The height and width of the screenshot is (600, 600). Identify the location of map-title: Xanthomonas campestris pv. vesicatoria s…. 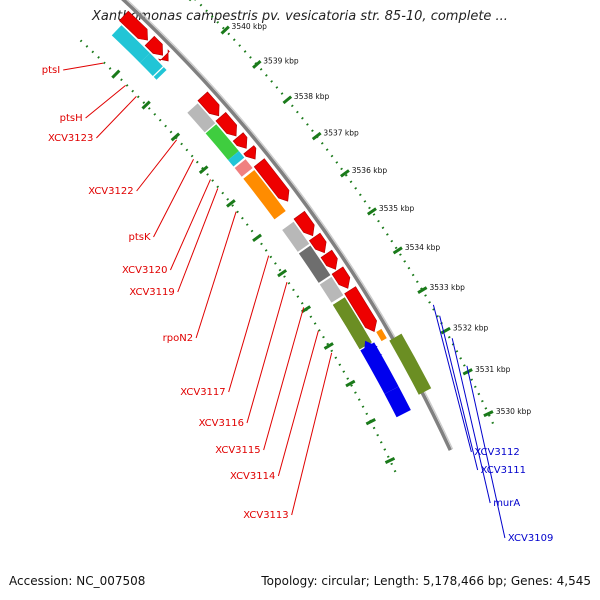
(300, 16).